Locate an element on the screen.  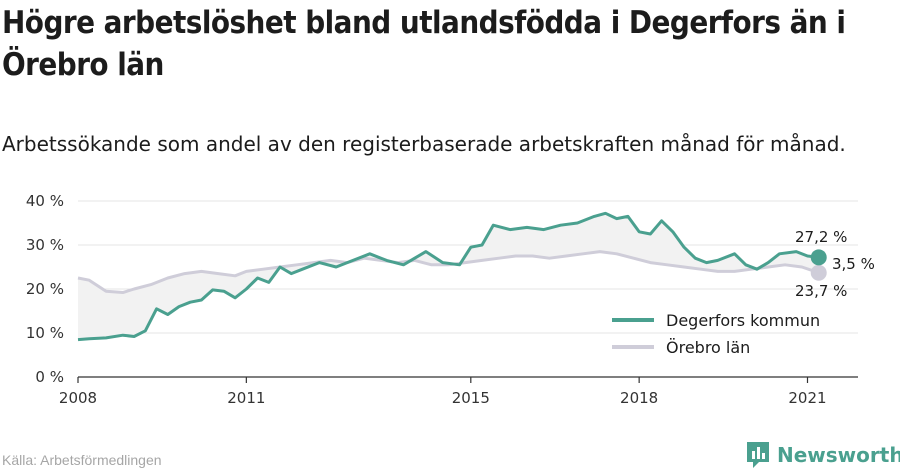
end-labels: 27,2 % 3,5 % 23,7 % is located at coordinates (835, 264).